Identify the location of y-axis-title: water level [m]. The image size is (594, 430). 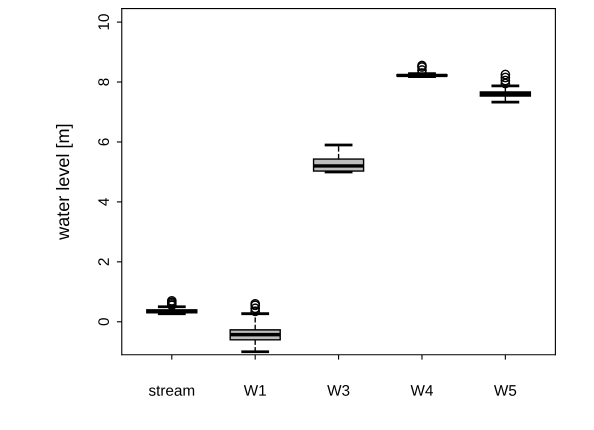
(64, 182).